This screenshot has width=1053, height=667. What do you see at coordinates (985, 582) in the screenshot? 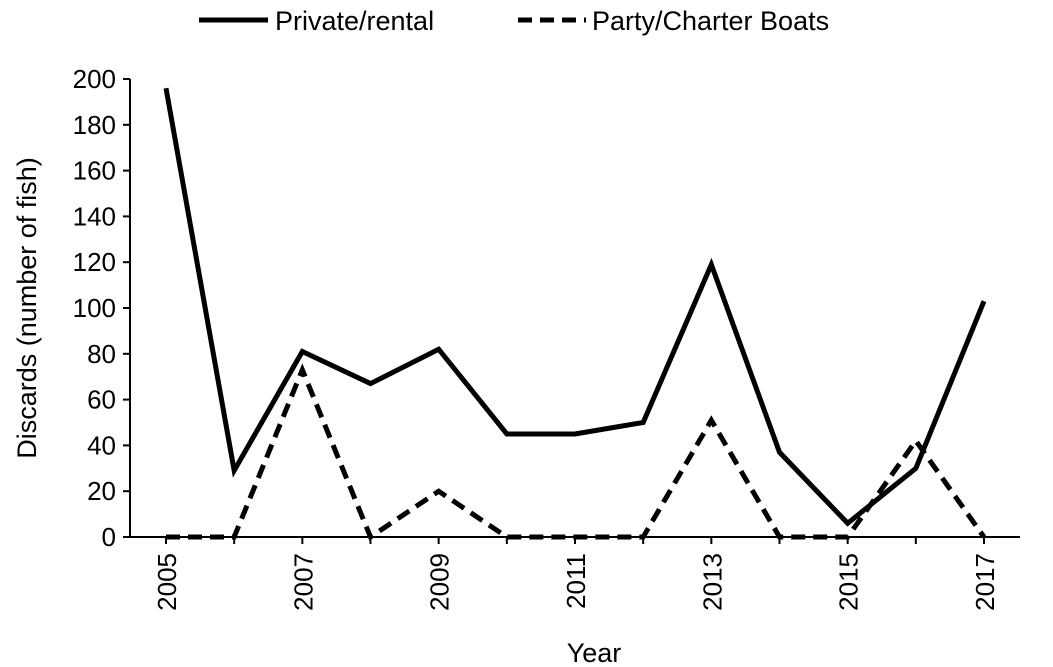
I see `x-tick-label: 2017` at bounding box center [985, 582].